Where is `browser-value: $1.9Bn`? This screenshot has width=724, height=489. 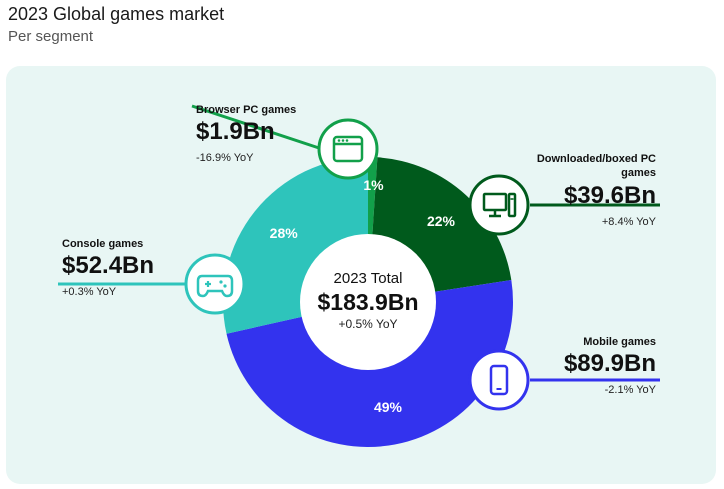
browser-value: $1.9Bn is located at coordinates (235, 131).